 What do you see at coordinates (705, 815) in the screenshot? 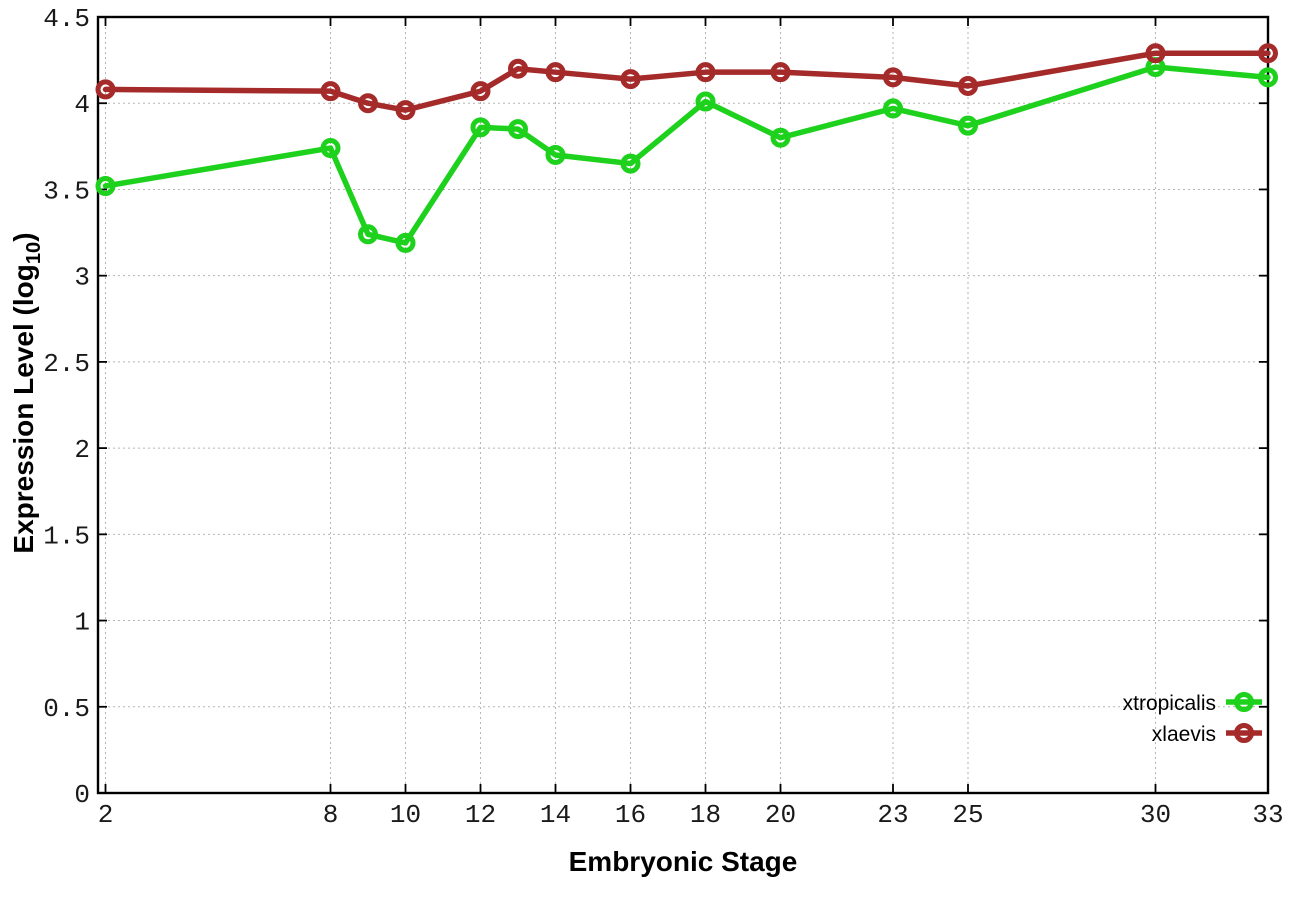
I see `x-tick-label: 18` at bounding box center [705, 815].